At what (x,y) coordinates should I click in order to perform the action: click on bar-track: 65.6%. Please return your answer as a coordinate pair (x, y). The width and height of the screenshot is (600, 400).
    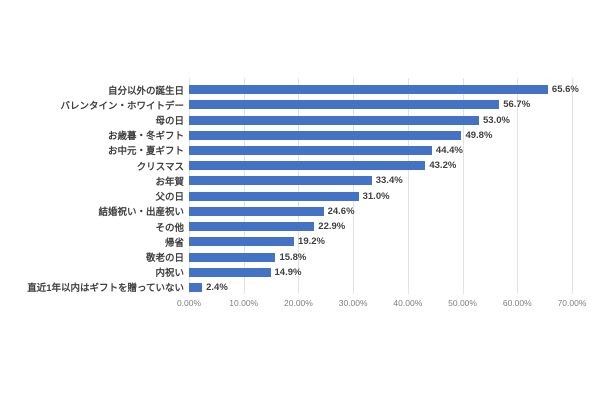
    Looking at the image, I should click on (384, 89).